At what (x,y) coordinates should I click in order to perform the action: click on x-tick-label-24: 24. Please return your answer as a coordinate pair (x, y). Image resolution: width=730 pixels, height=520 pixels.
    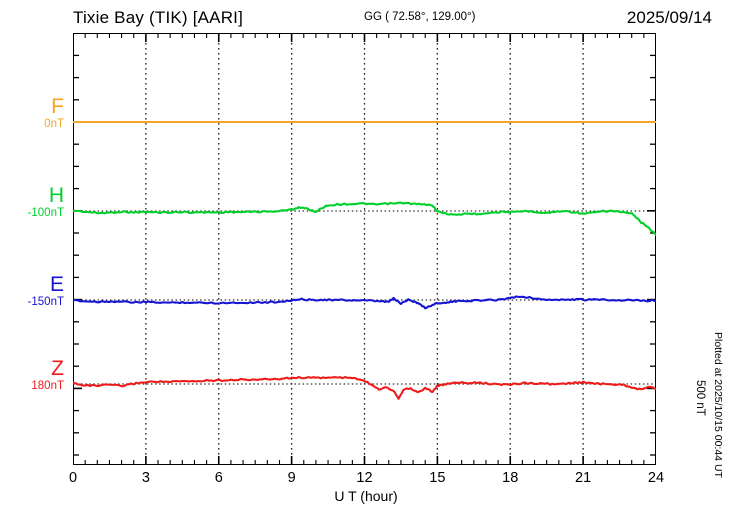
    Looking at the image, I should click on (656, 478).